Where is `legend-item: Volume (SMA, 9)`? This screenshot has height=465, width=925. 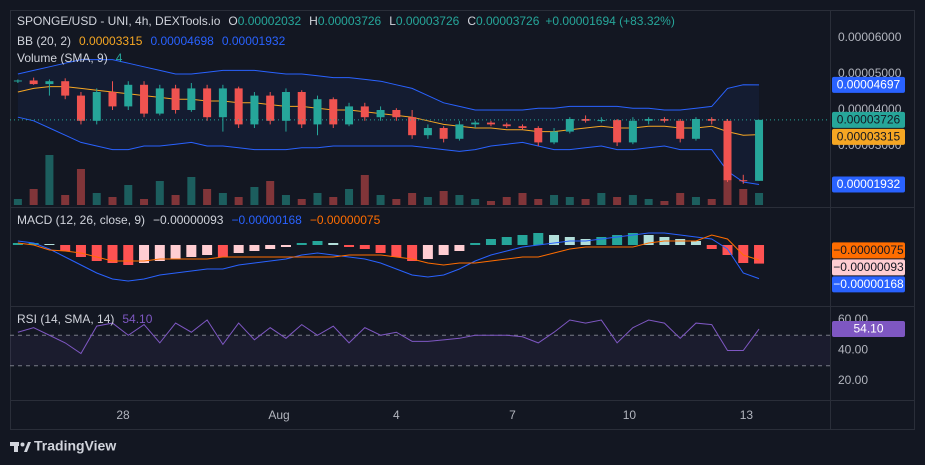
legend-item: Volume (SMA, 9) is located at coordinates (62, 58).